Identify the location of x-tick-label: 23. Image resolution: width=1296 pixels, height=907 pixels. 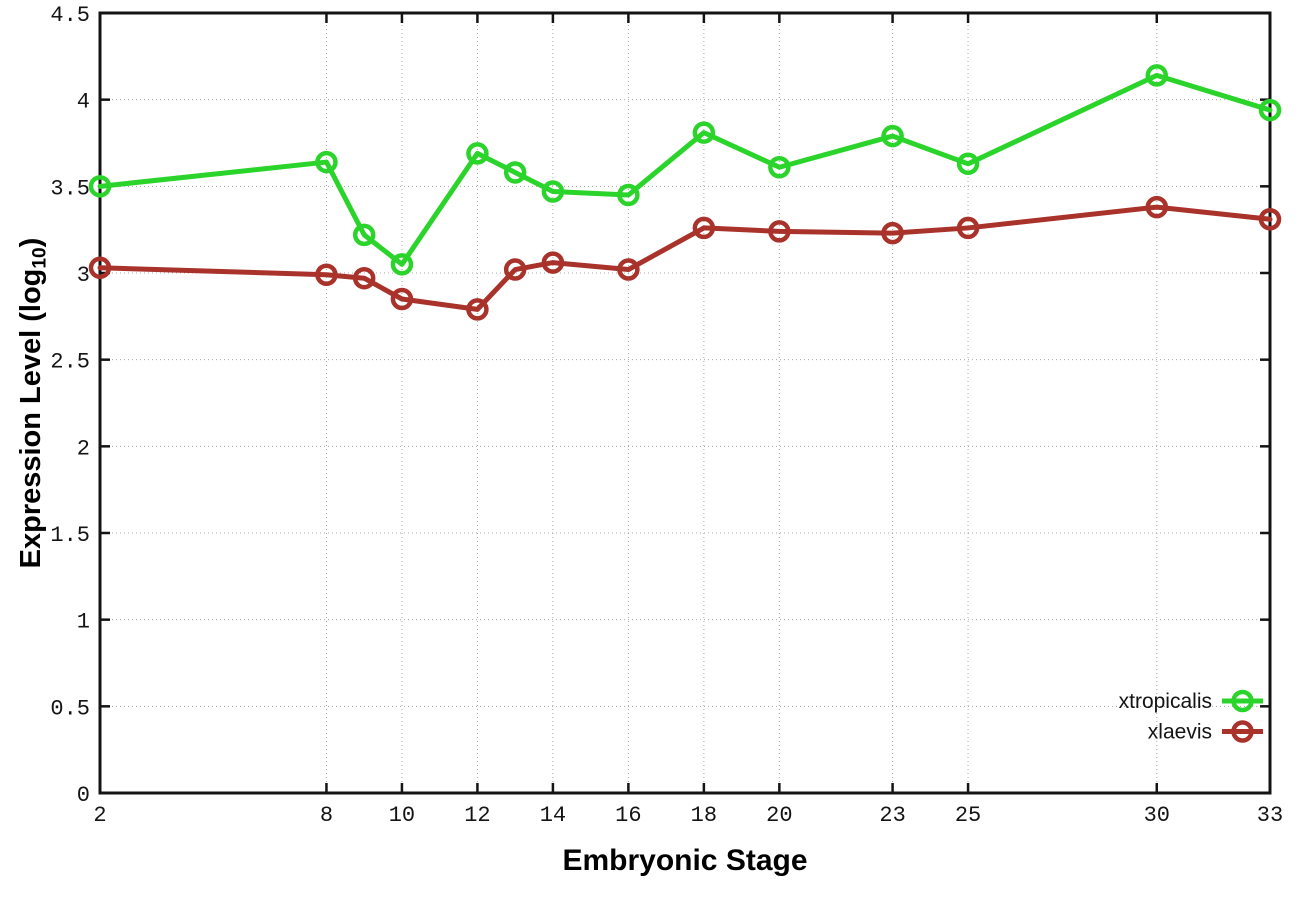
(892, 815).